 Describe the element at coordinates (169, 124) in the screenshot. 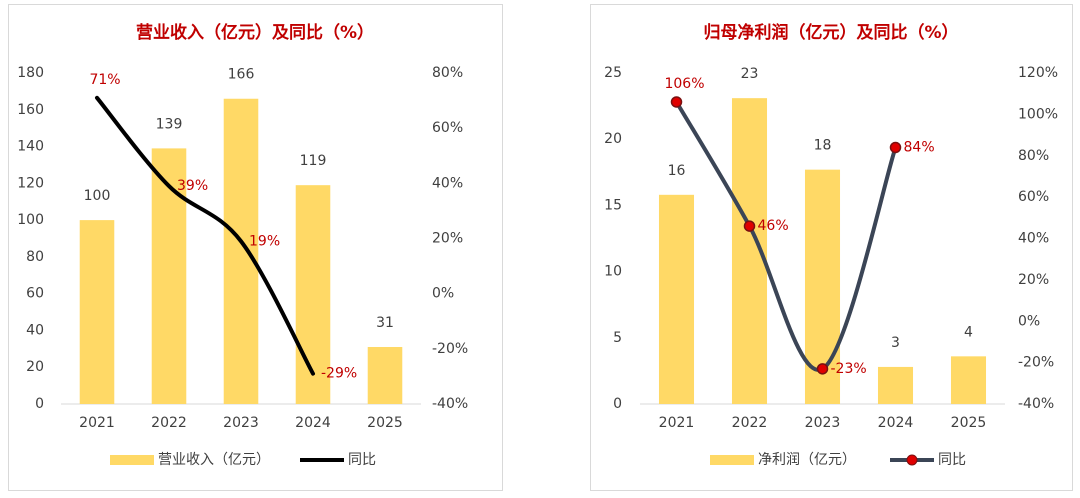

I see `bar-value-label: 139` at that location.